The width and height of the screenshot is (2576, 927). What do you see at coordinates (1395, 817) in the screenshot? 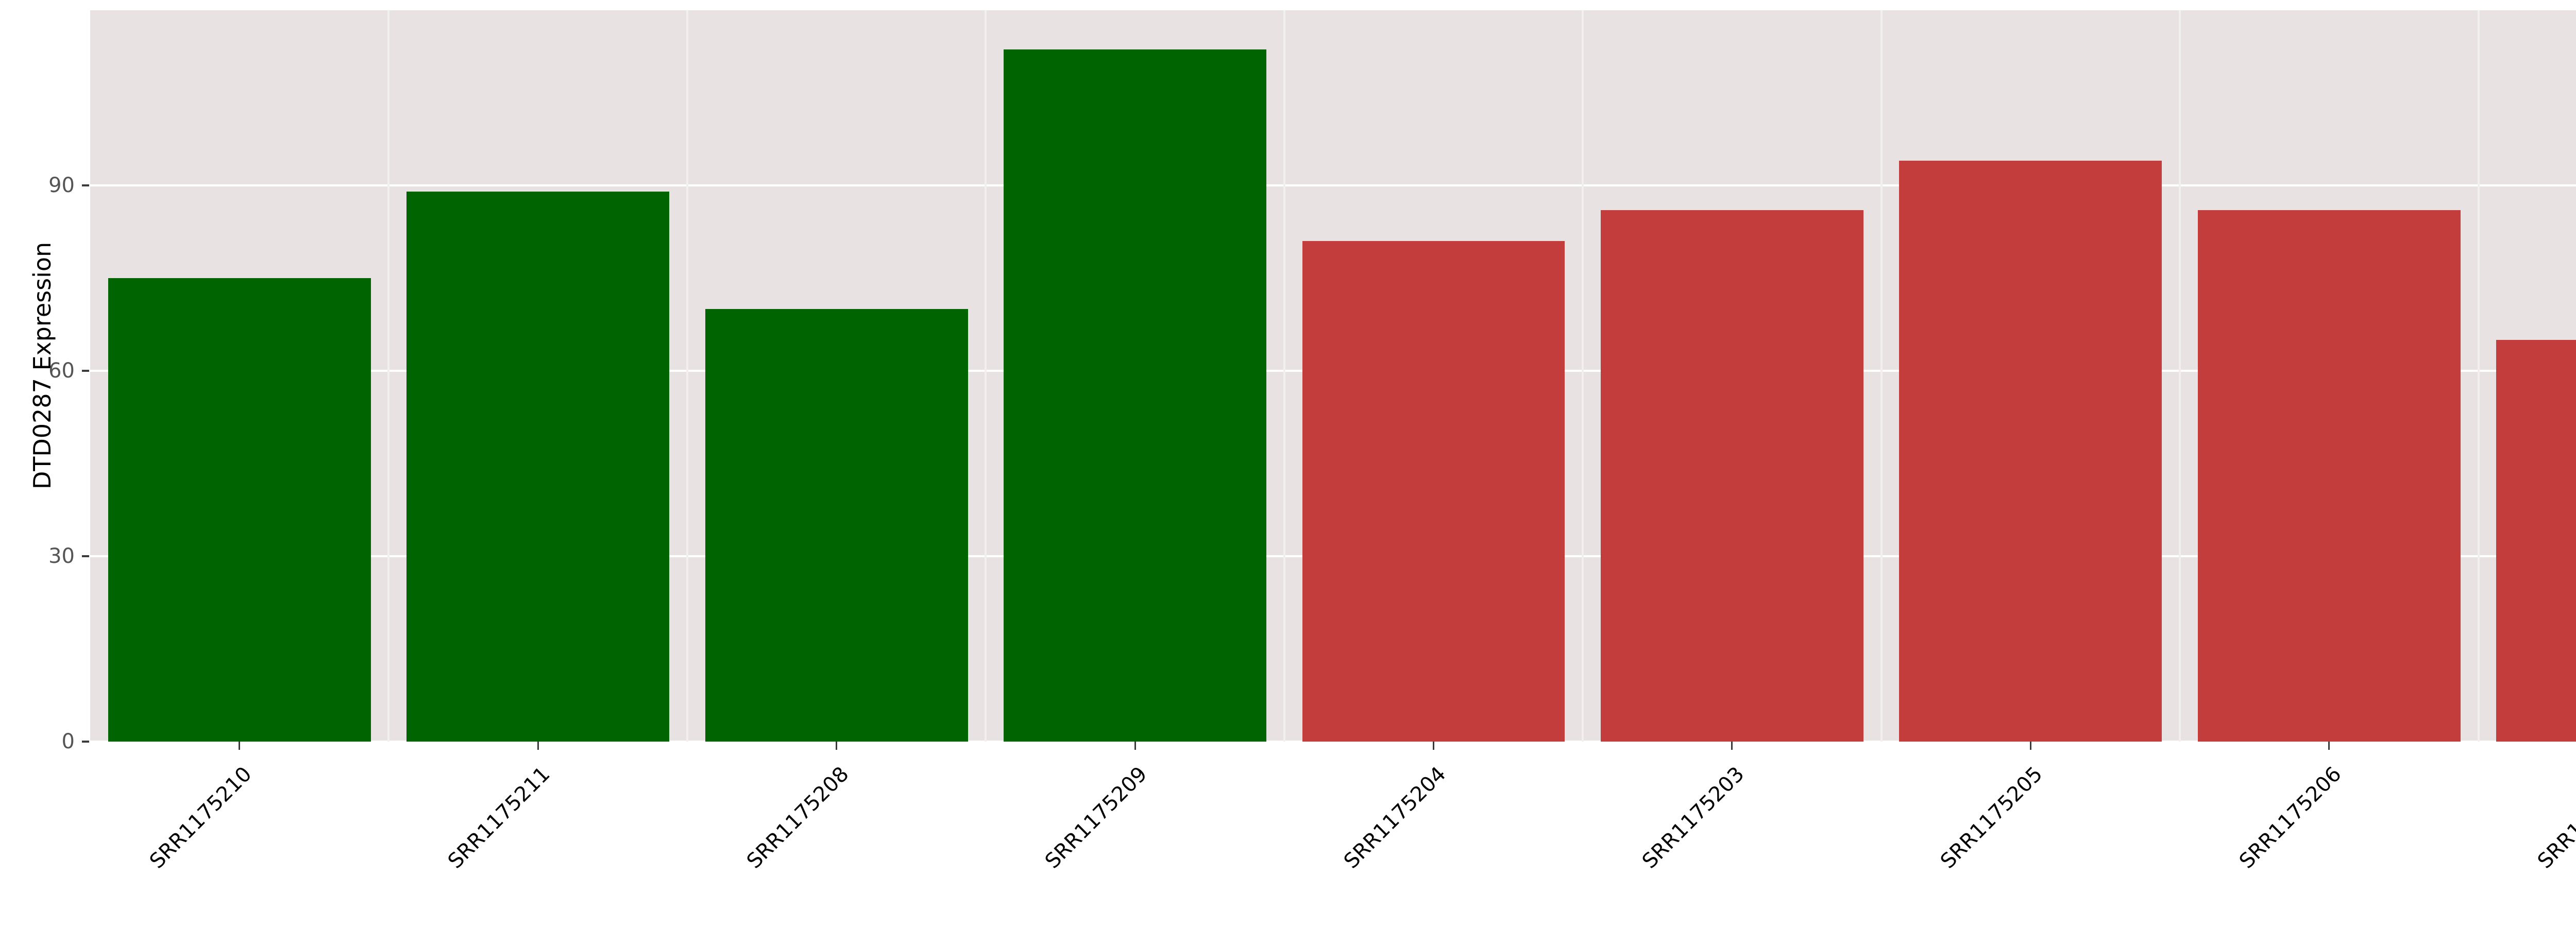
I see `x-tick-label: SRR1175204` at bounding box center [1395, 817].